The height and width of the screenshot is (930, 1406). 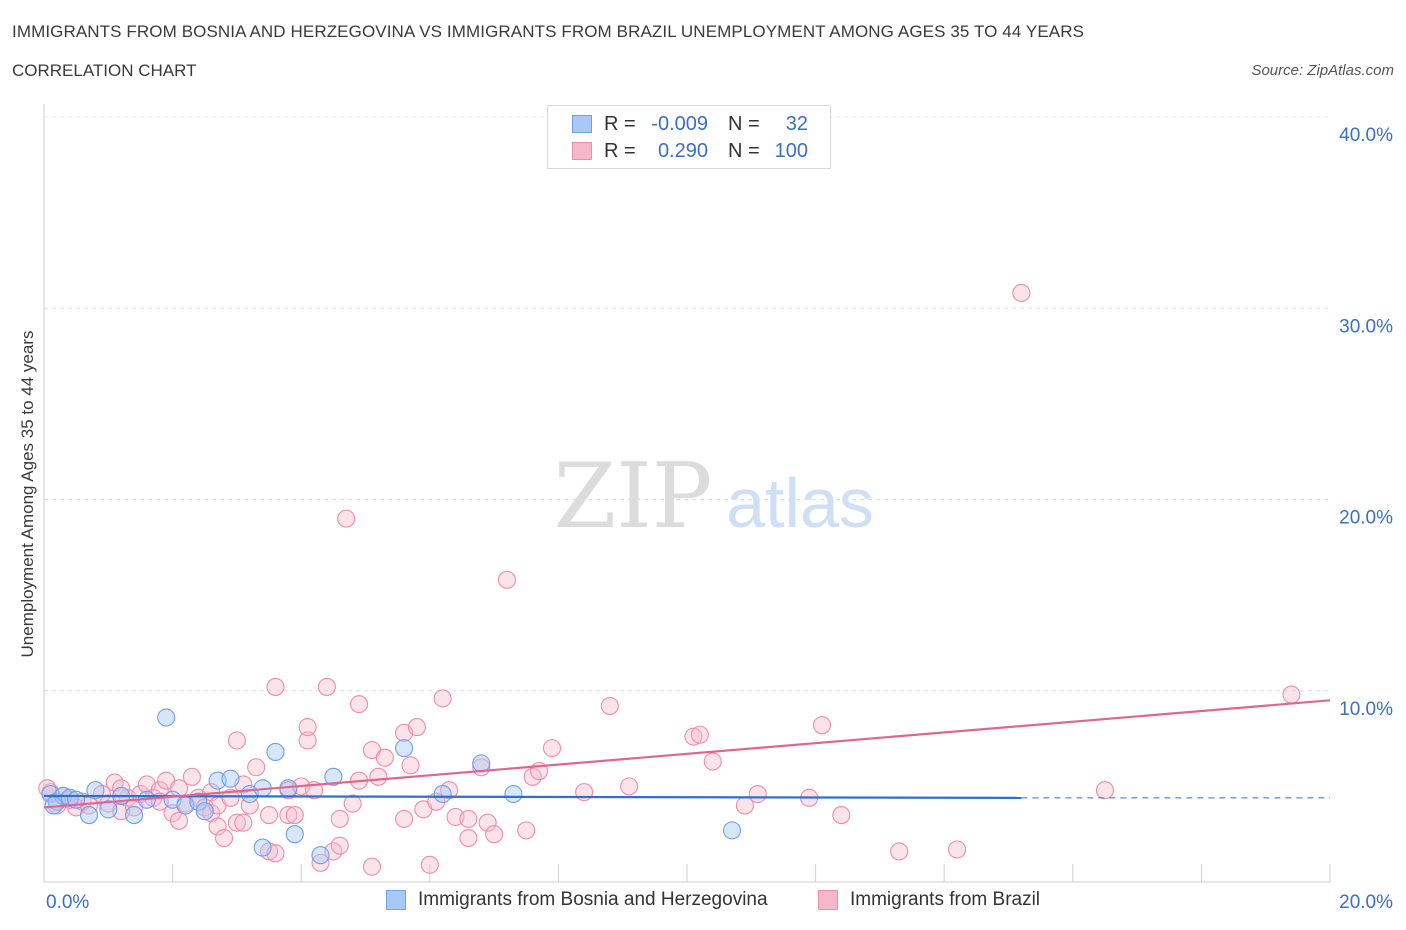 What do you see at coordinates (1322, 70) in the screenshot?
I see `source-label: Source: ZipAtlas.com` at bounding box center [1322, 70].